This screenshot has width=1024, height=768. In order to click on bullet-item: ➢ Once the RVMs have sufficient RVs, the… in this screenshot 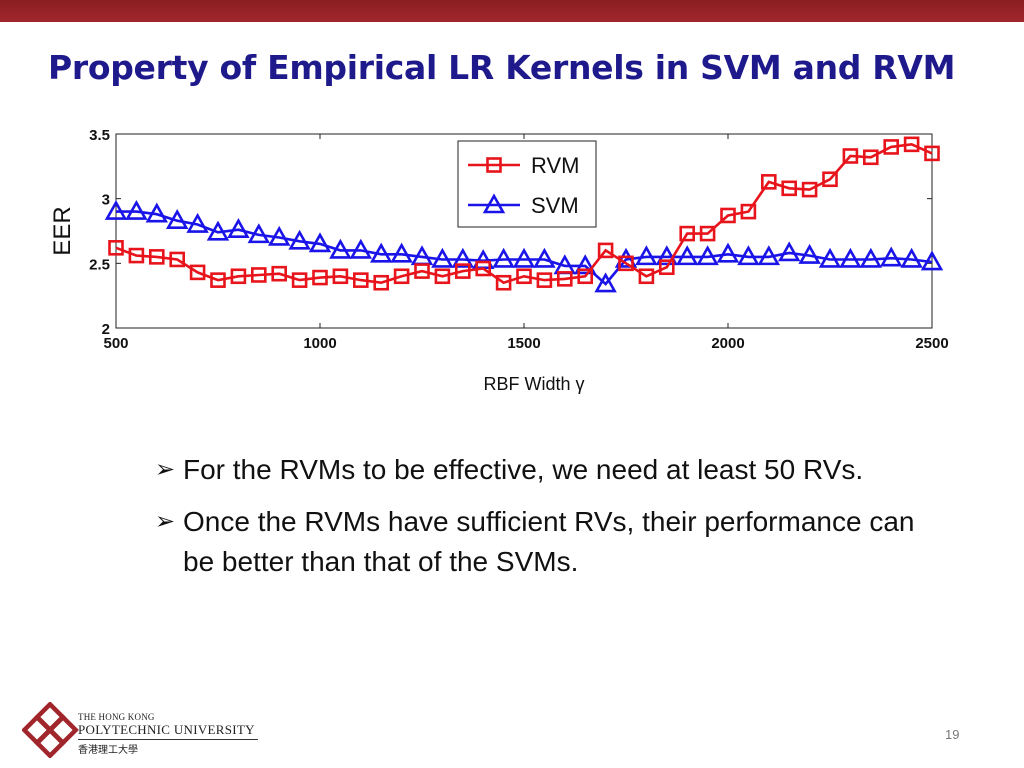, I will do `click(535, 542)`.